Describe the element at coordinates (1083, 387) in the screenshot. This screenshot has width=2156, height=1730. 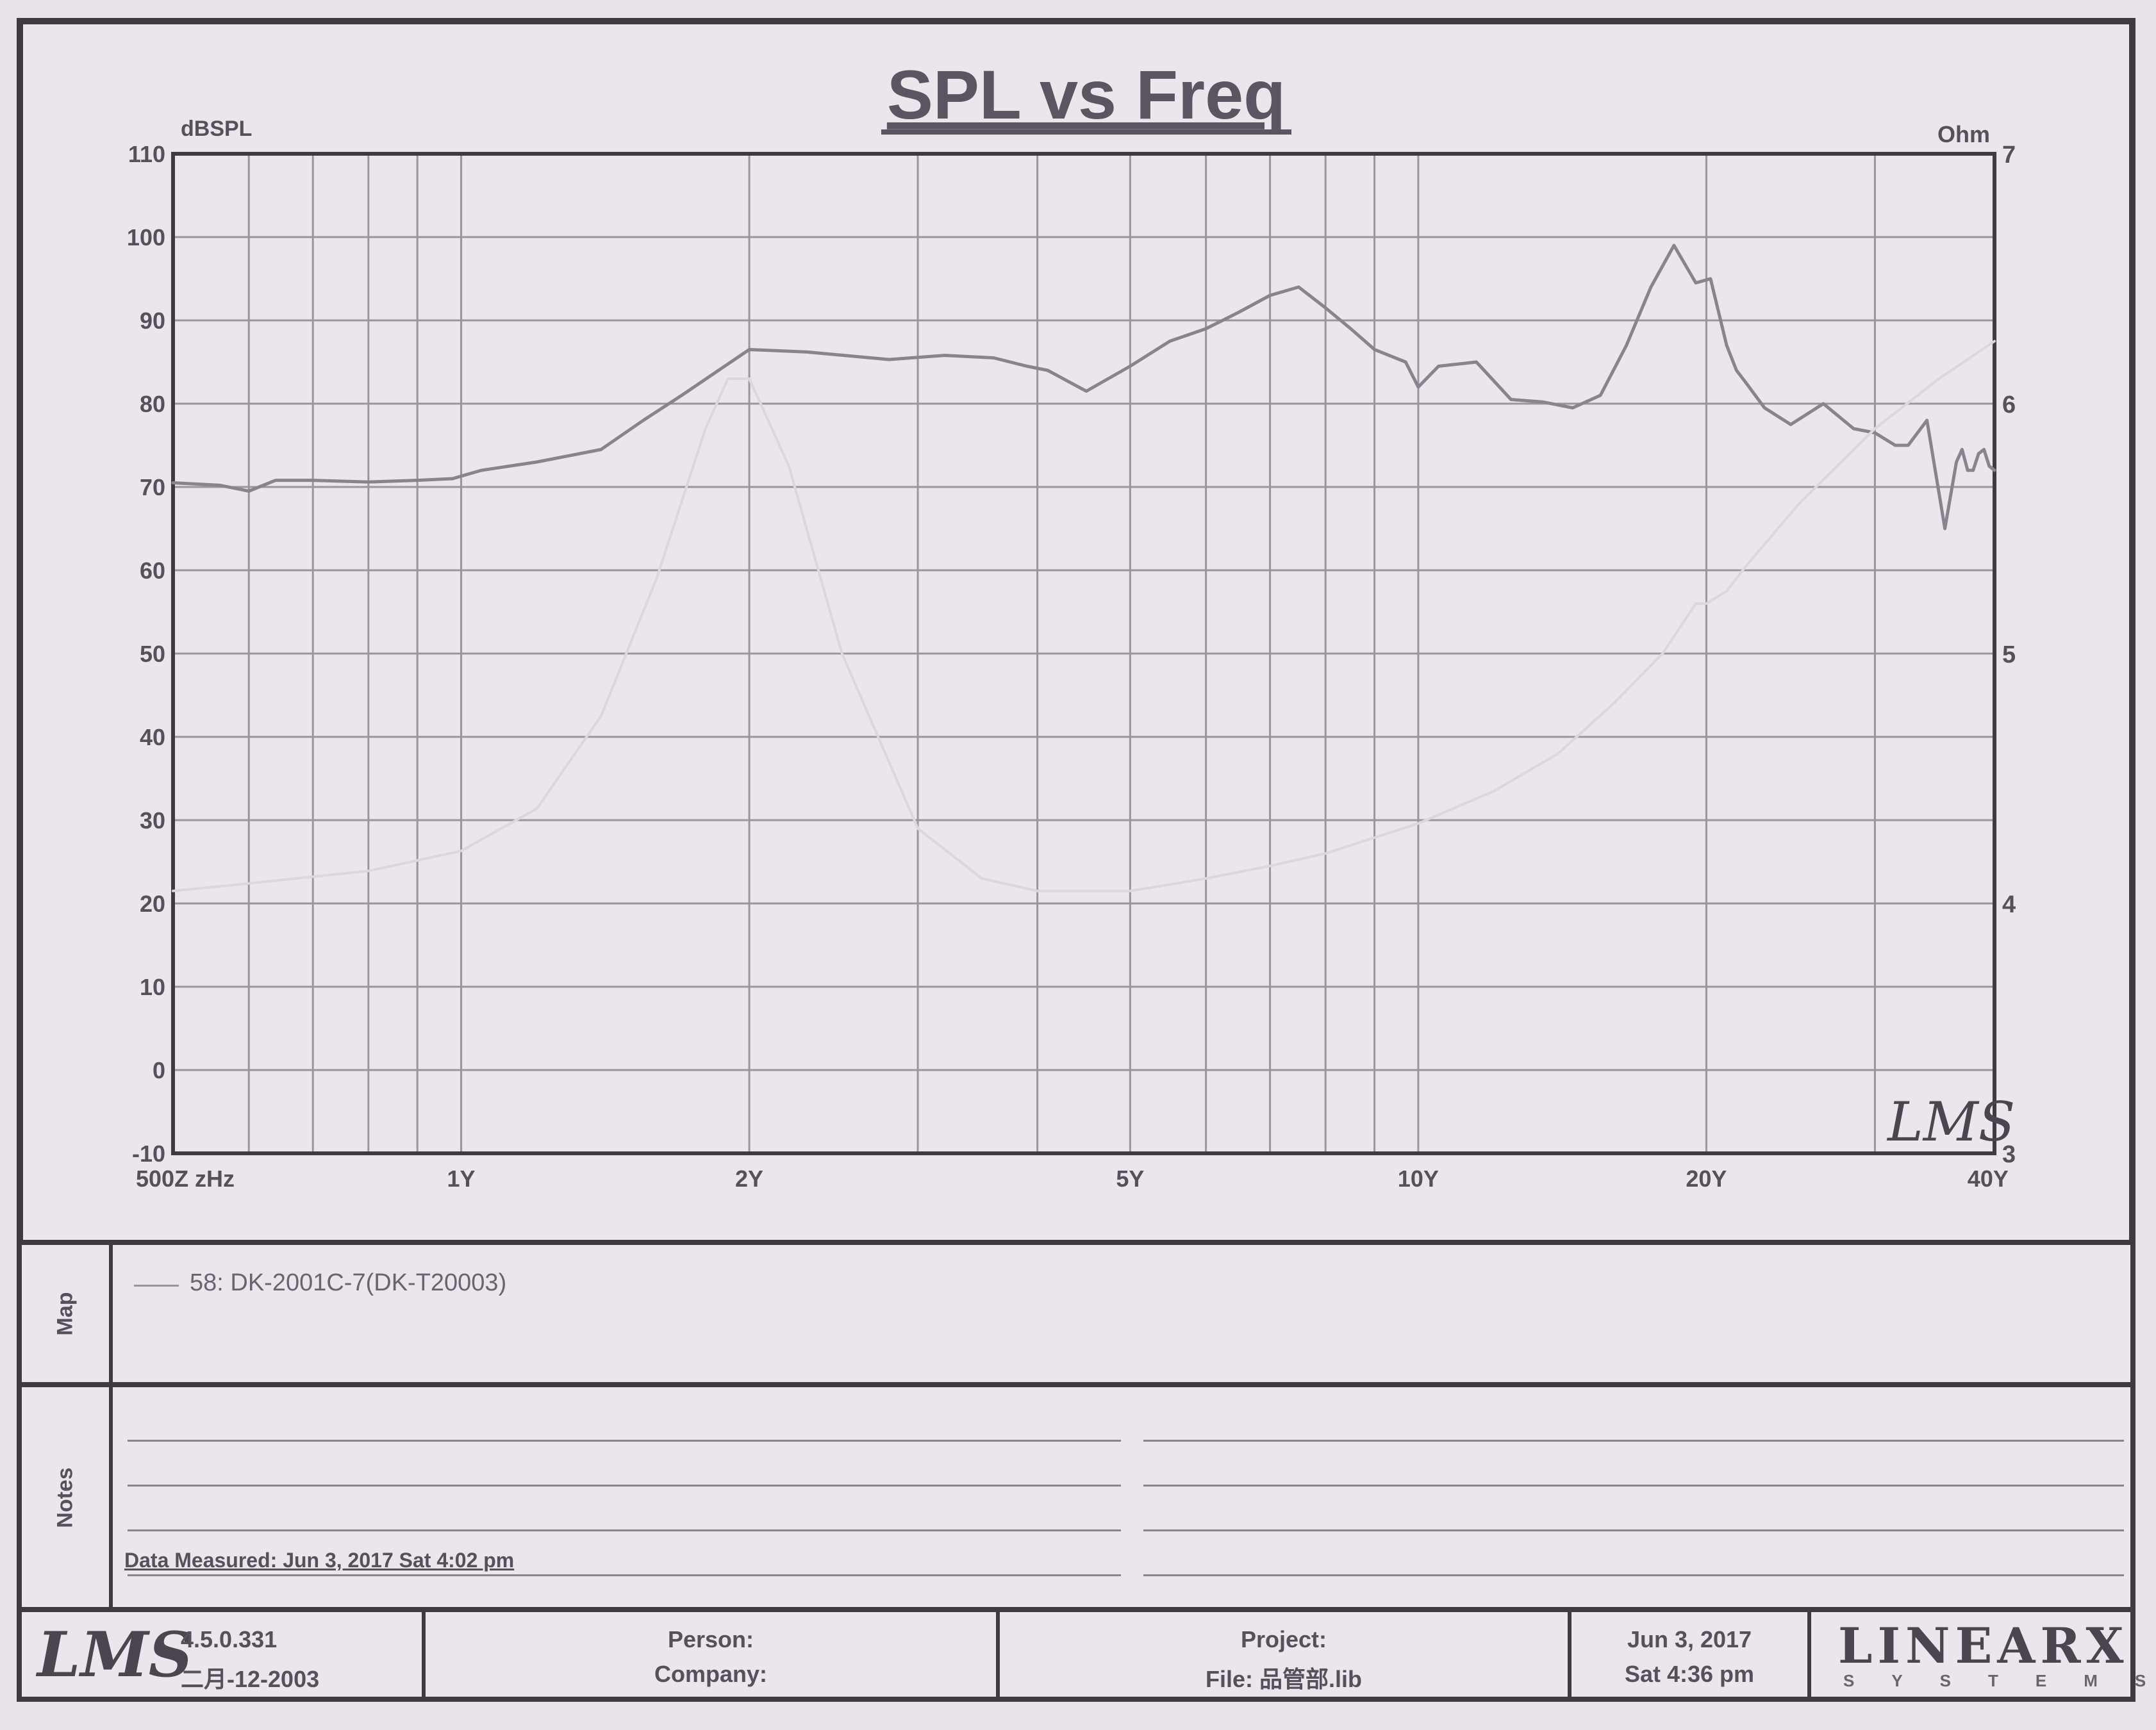
I see `spl-curve` at that location.